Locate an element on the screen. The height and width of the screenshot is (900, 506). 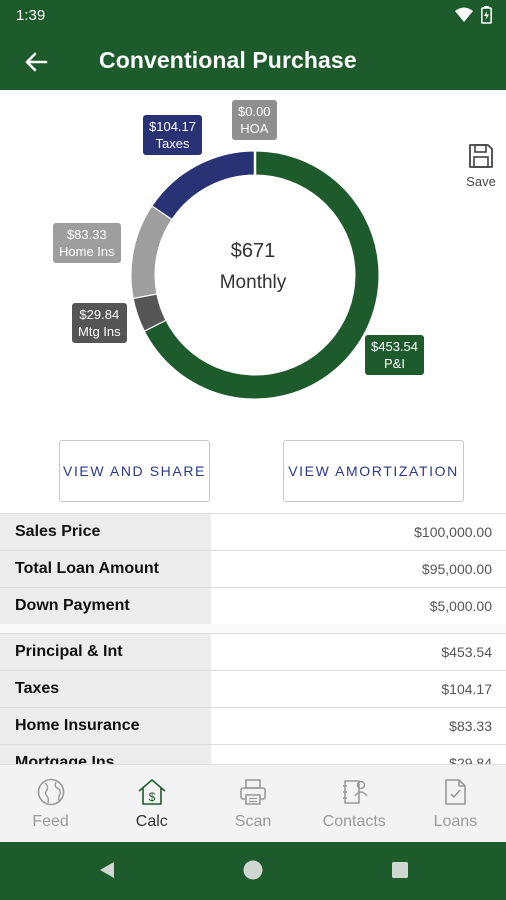
row-label: Home Insurance is located at coordinates (105, 726).